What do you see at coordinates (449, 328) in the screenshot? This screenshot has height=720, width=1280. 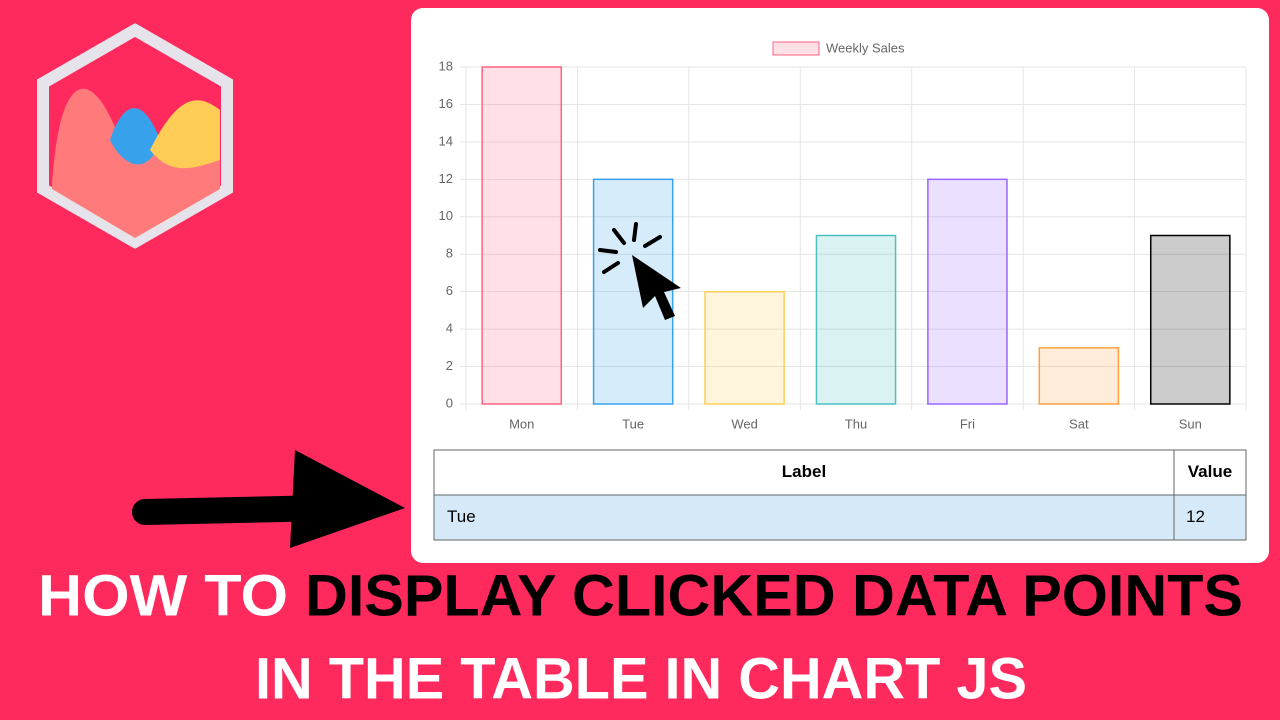 I see `y-tick-label: 4` at bounding box center [449, 328].